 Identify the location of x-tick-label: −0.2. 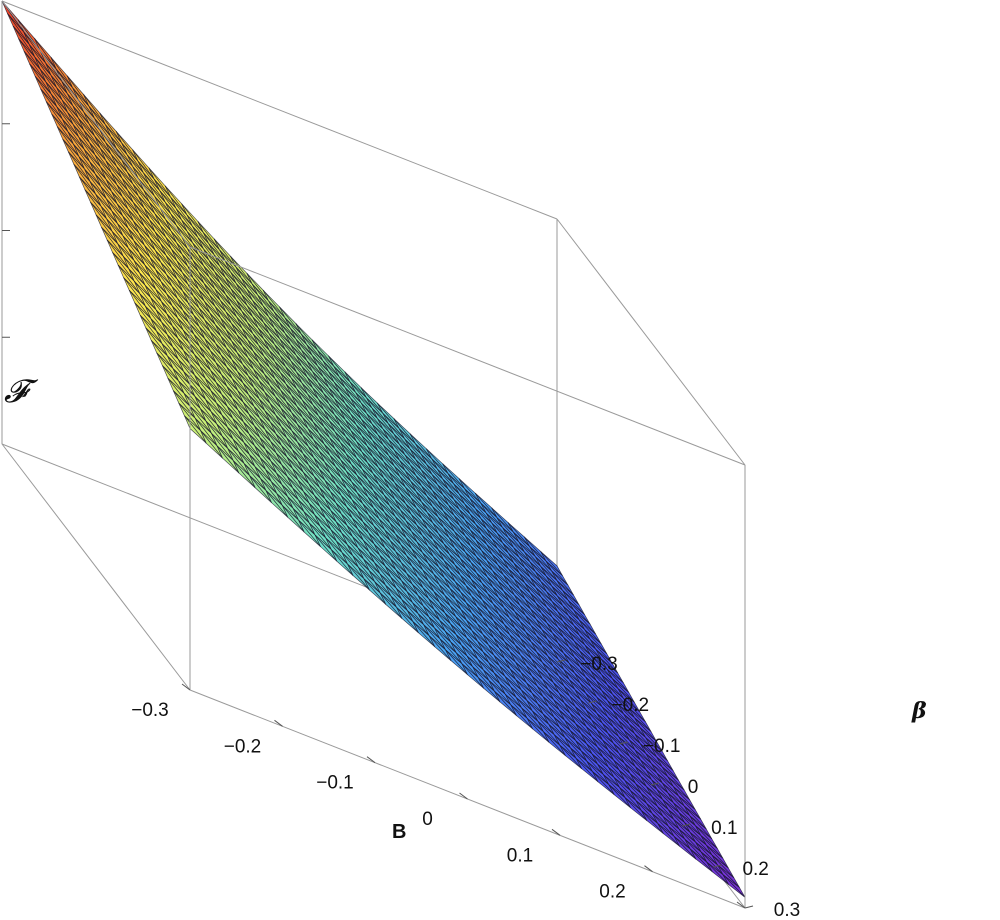
(243, 746).